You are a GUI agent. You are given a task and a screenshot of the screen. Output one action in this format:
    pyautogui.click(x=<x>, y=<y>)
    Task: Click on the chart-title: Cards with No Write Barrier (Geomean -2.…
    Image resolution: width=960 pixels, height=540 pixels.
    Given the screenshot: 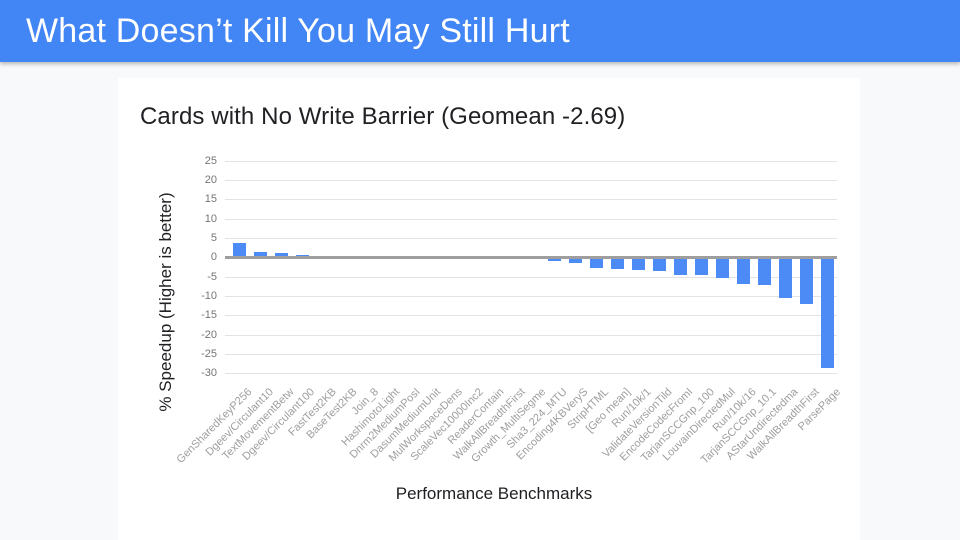 What is the action you would take?
    pyautogui.click(x=383, y=116)
    